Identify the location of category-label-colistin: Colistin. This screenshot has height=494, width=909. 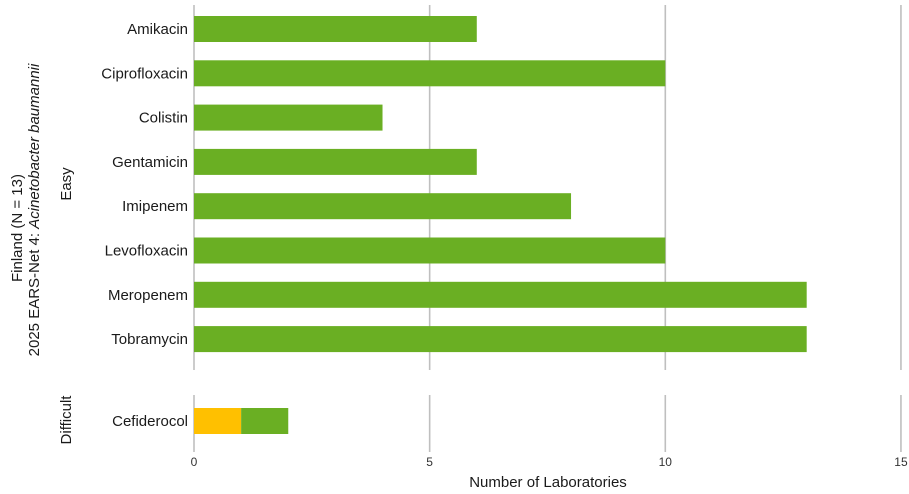
(163, 118).